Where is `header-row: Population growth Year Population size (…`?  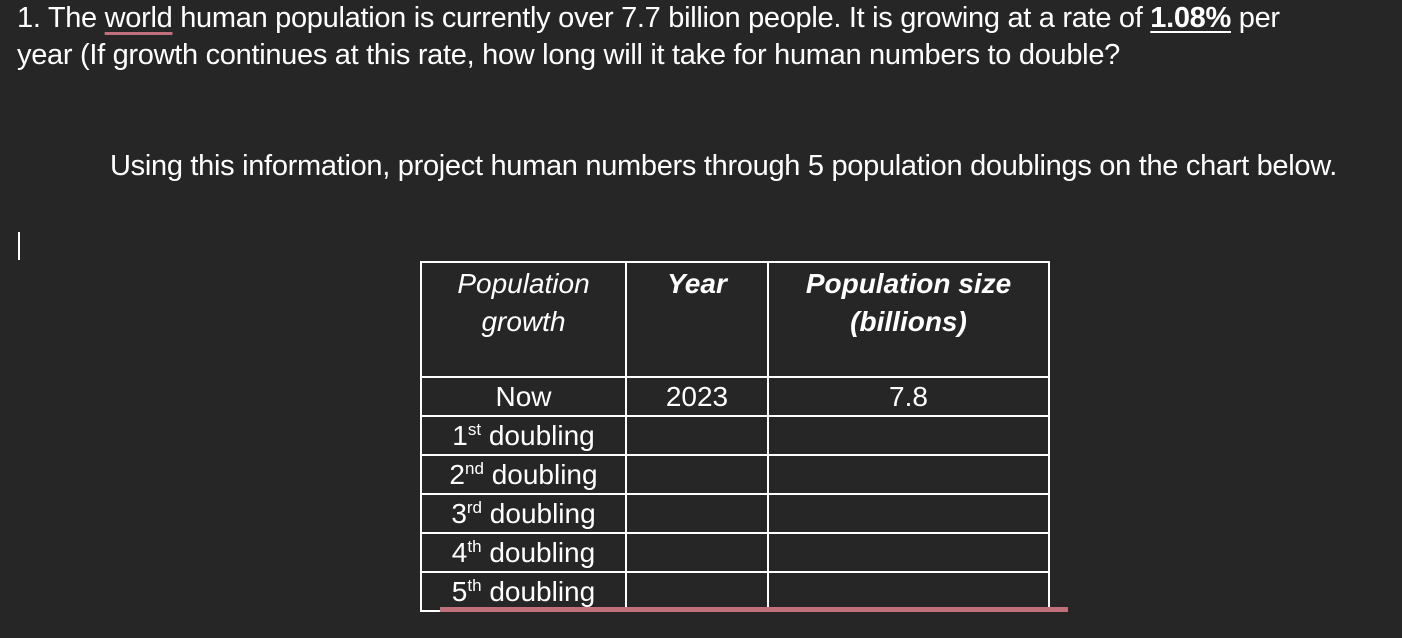
header-row: Population growth Year Population size (… is located at coordinates (735, 319).